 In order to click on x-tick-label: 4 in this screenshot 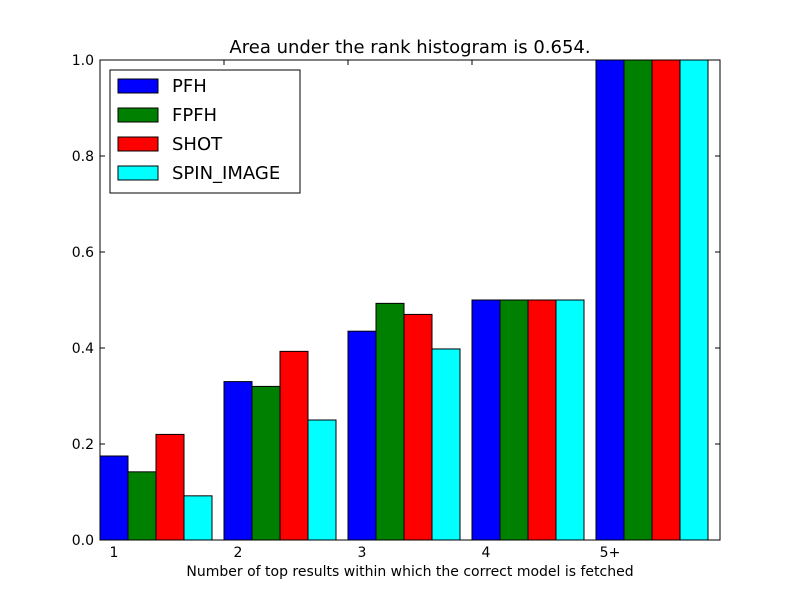, I will do `click(486, 553)`.